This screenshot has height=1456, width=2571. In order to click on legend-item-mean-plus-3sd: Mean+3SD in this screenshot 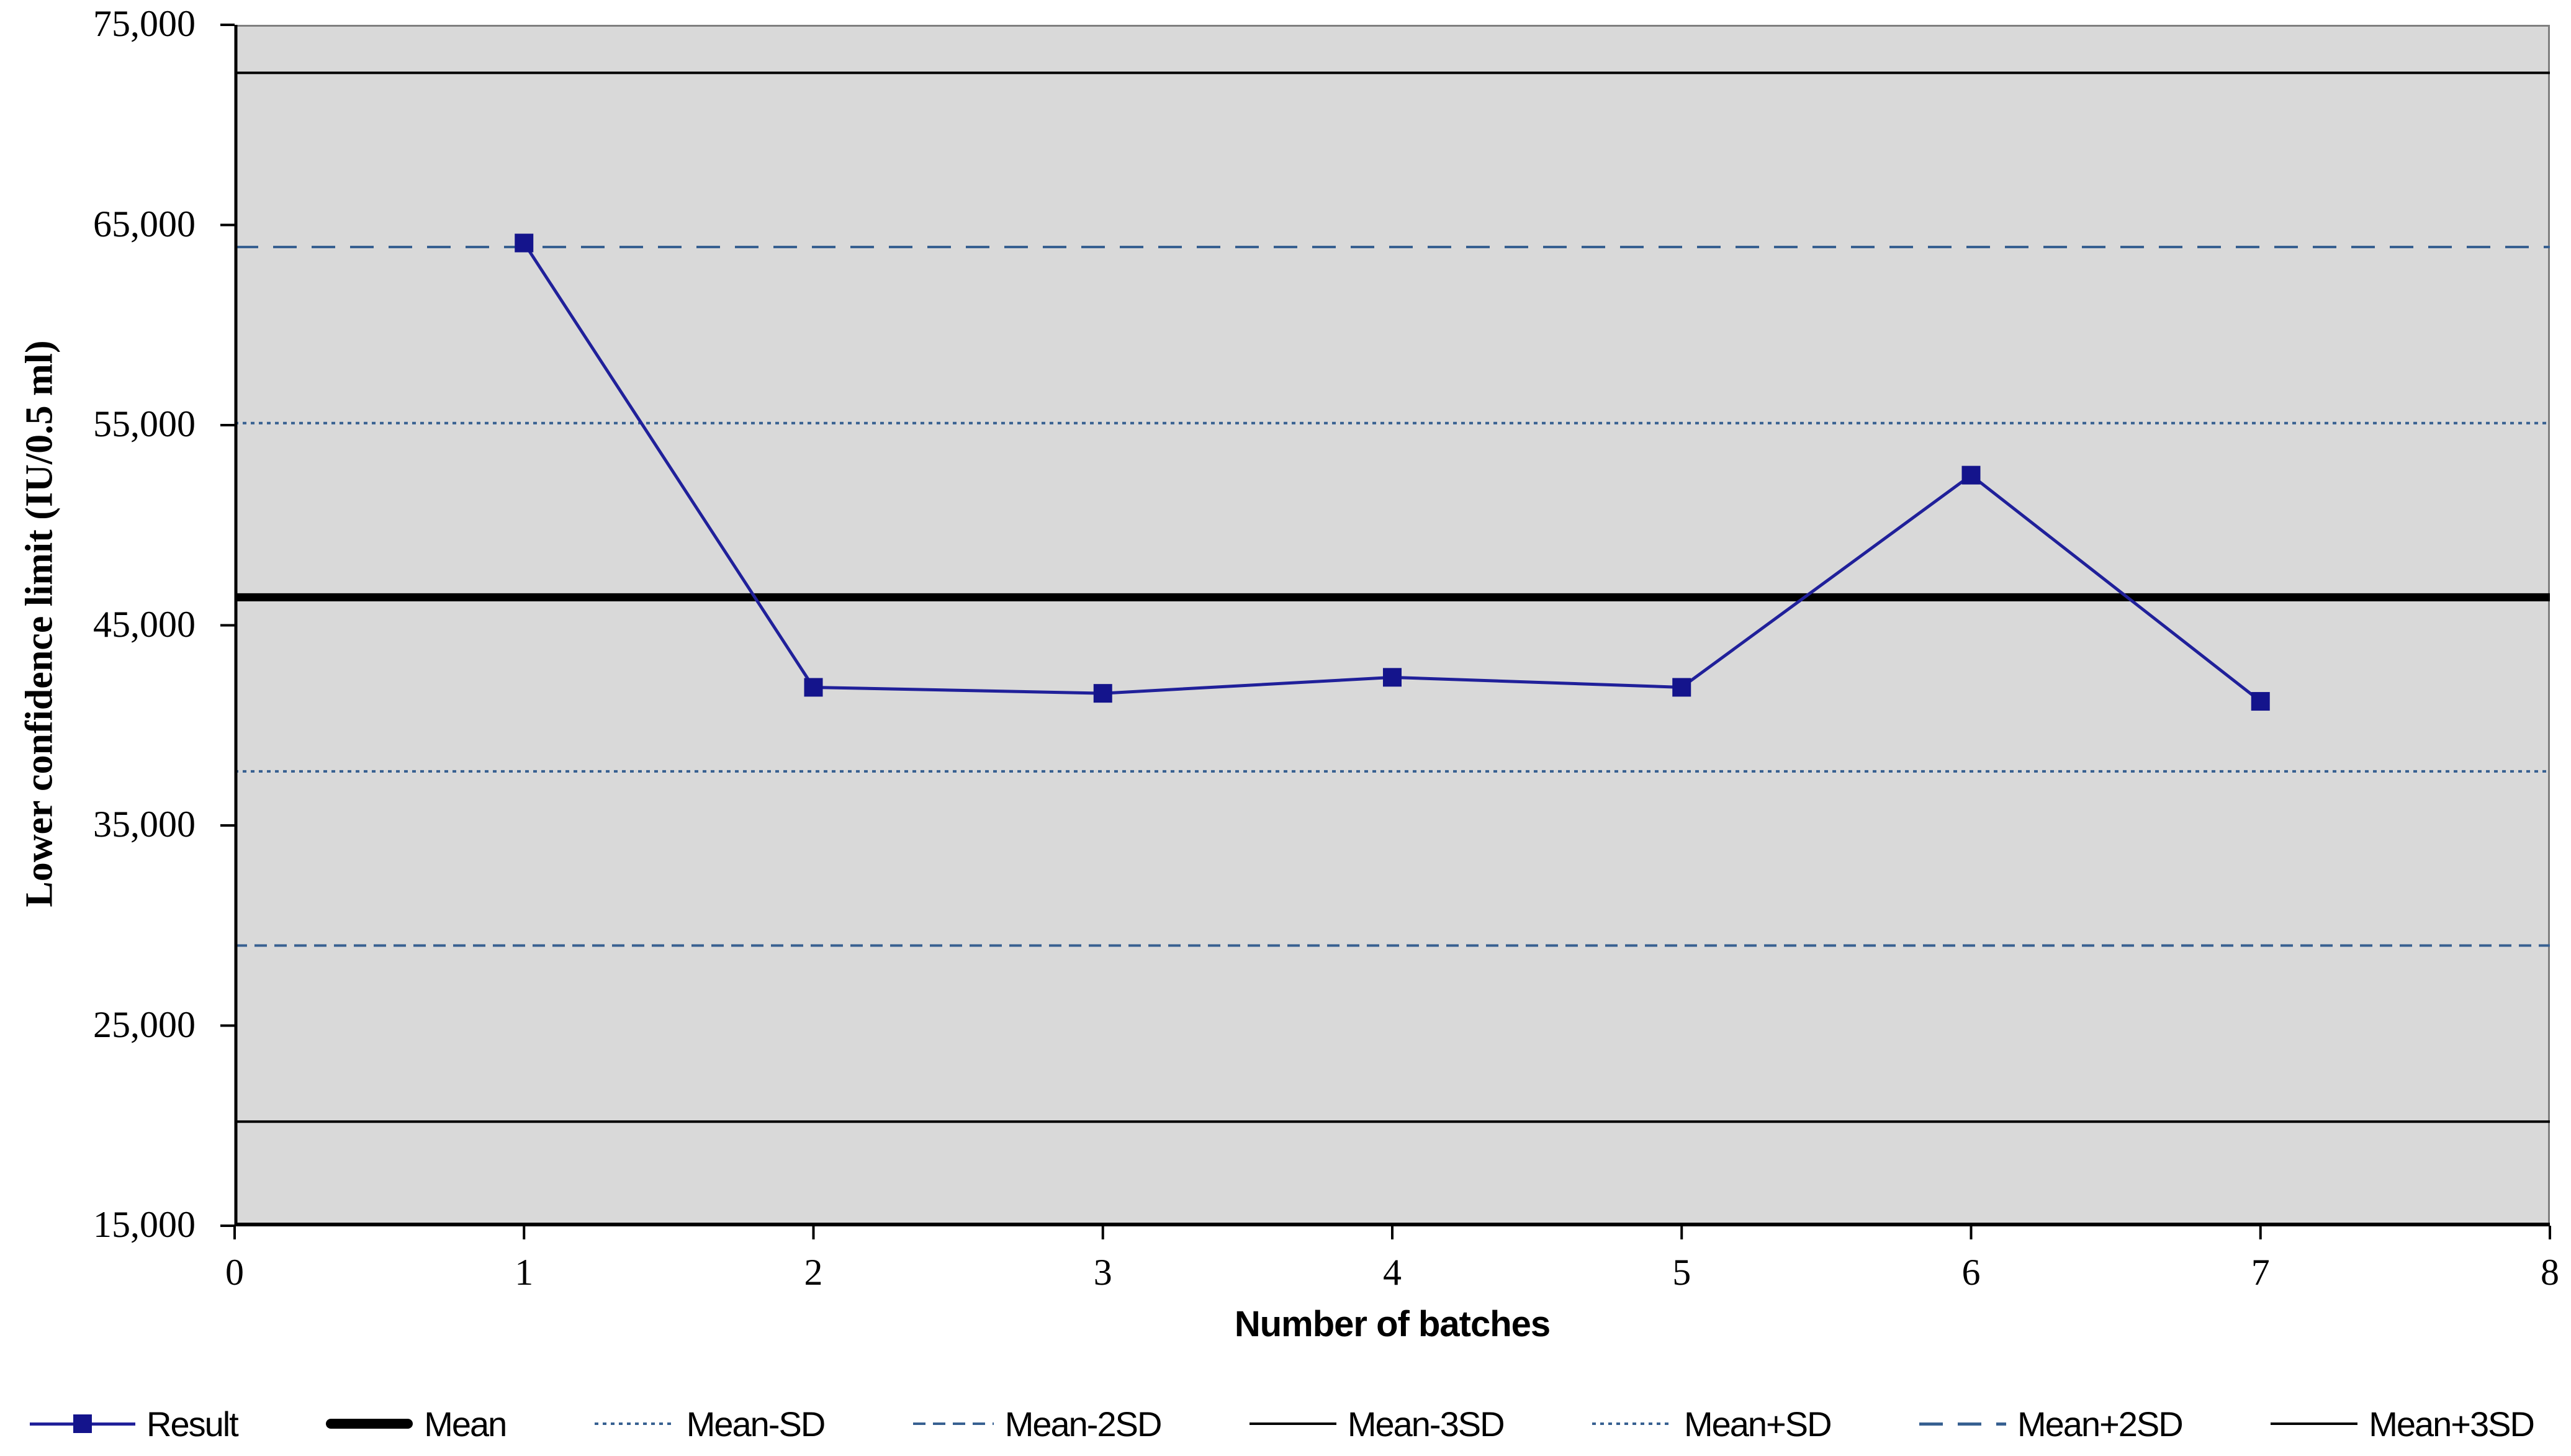, I will do `click(2403, 1424)`.